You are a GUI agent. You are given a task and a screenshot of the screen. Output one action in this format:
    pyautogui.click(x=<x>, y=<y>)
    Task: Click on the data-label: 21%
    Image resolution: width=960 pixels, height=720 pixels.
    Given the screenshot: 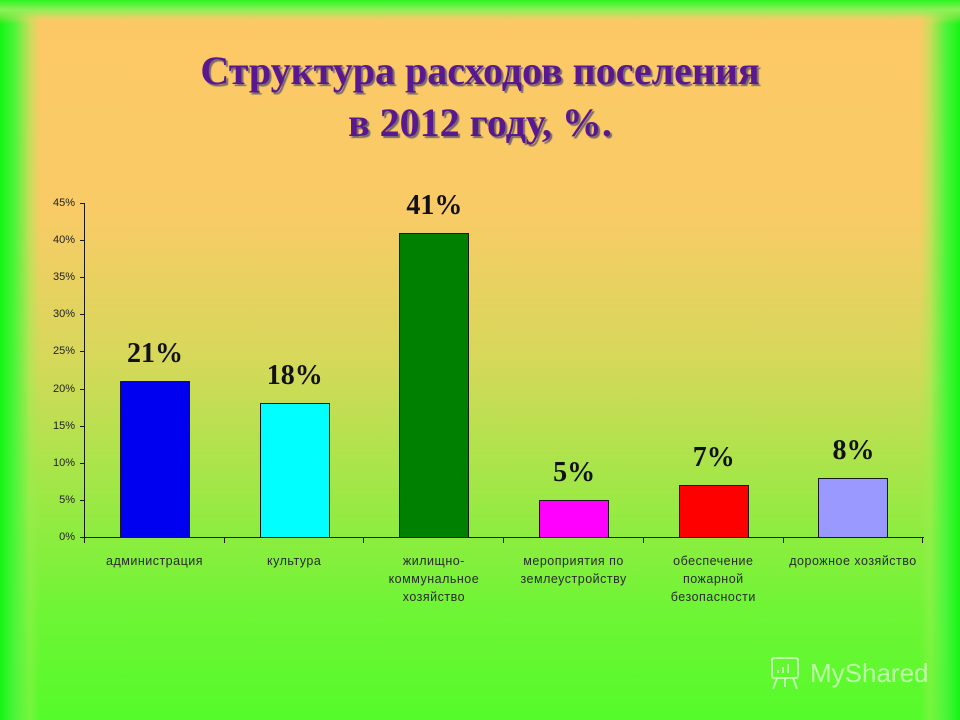 What is the action you would take?
    pyautogui.click(x=155, y=354)
    